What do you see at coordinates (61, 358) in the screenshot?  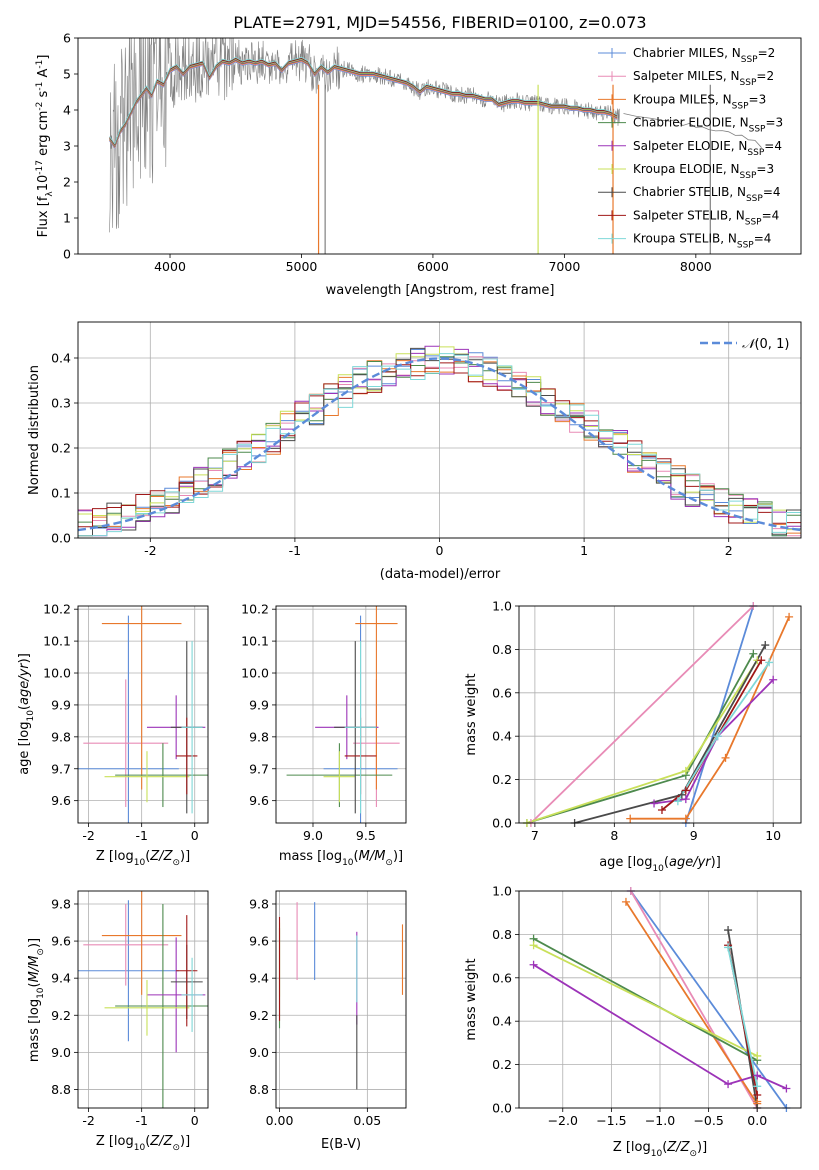 I see `y-tick-label: 0.4` at bounding box center [61, 358].